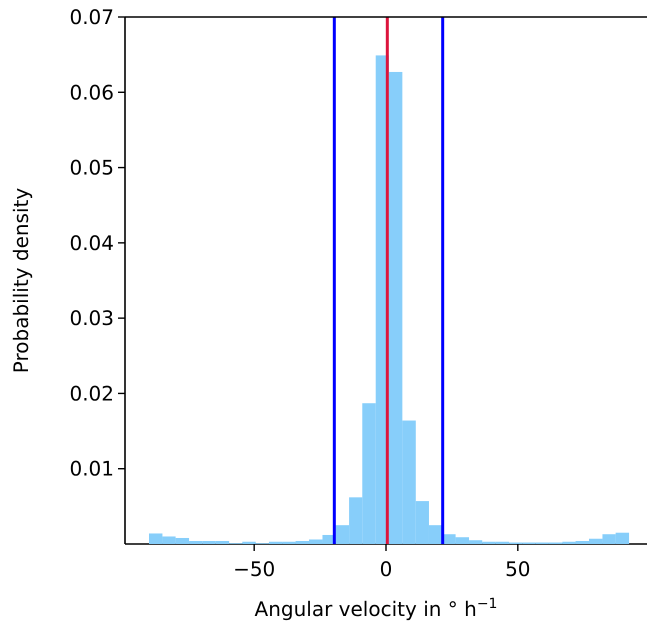 The width and height of the screenshot is (649, 630). What do you see at coordinates (518, 569) in the screenshot?
I see `x-tick-label: 50` at bounding box center [518, 569].